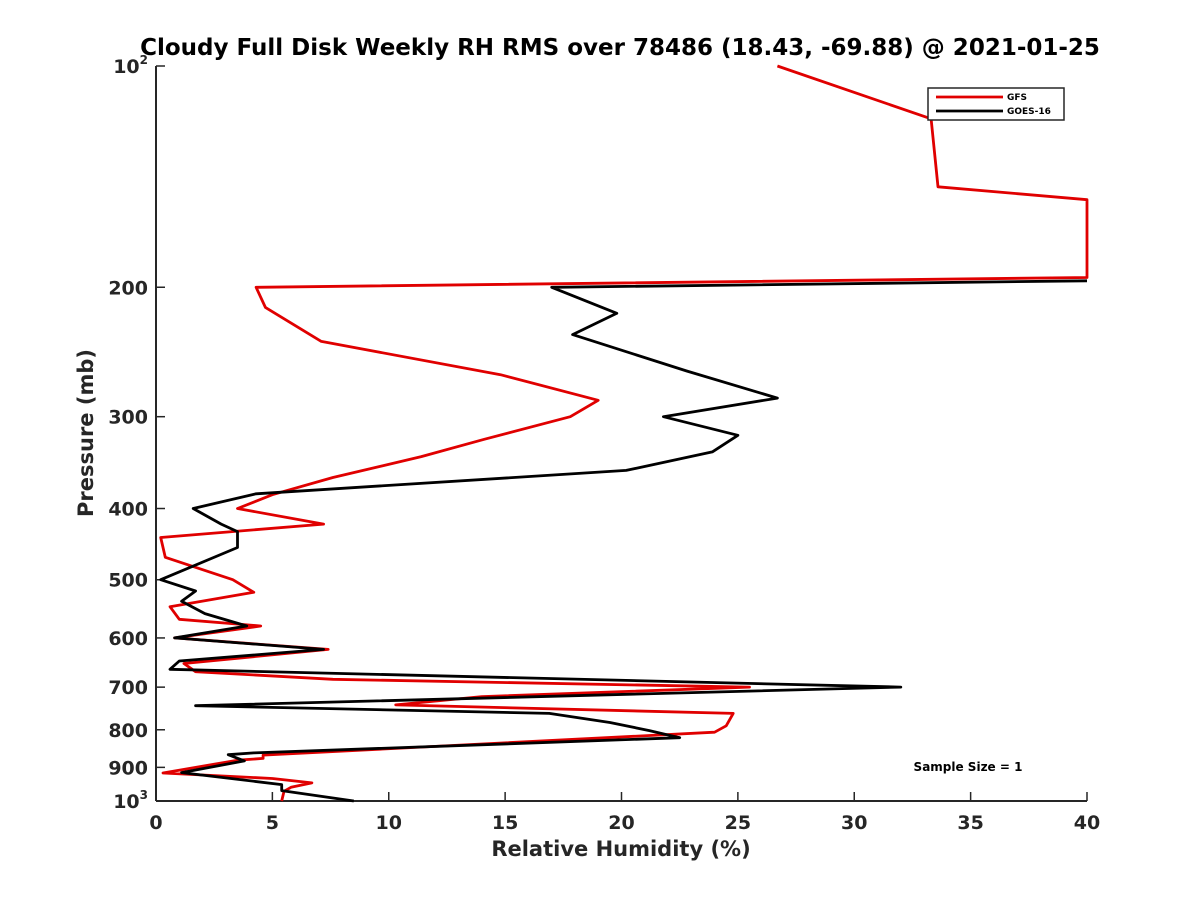 Image resolution: width=1200 pixels, height=900 pixels. What do you see at coordinates (128, 581) in the screenshot?
I see `y-tick-label: 500` at bounding box center [128, 581].